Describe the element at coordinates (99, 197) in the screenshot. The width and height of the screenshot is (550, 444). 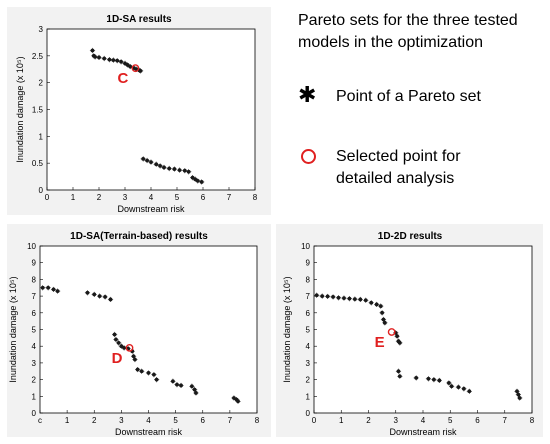
I see `x-tick-label: 2` at that location.